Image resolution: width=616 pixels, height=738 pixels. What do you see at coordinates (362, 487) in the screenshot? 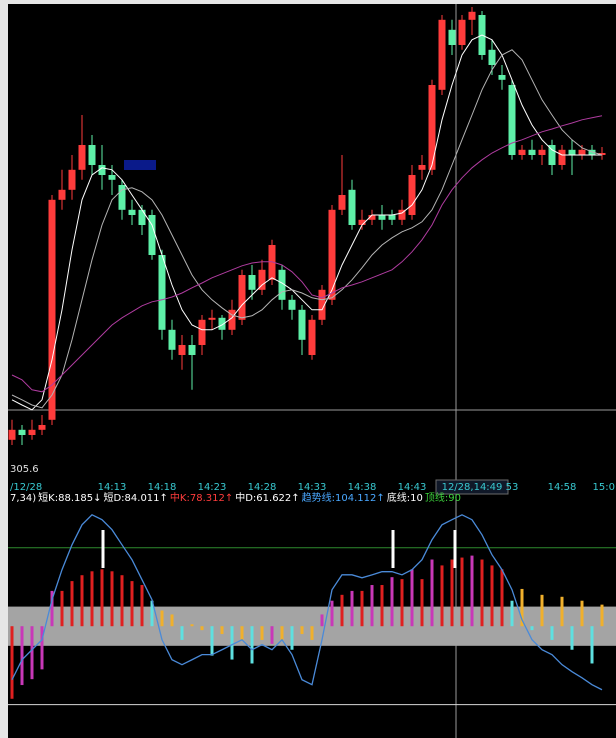
I see `x-tick-label: 14:38` at bounding box center [362, 487].